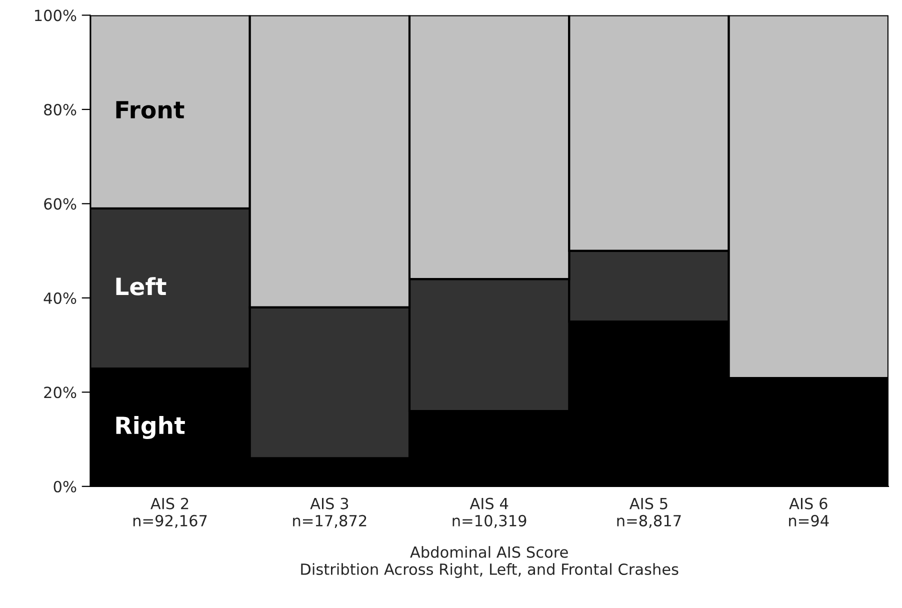 This screenshot has width=902, height=608. What do you see at coordinates (489, 562) in the screenshot?
I see `x-axis-title: Abdominal AIS Score Distribtion Across Right, Left, and Frontal Crashes` at bounding box center [489, 562].